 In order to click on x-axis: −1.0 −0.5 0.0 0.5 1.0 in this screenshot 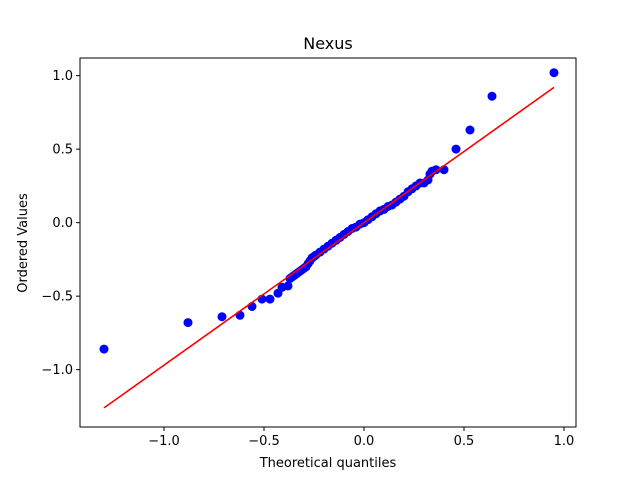, I will do `click(361, 438)`.